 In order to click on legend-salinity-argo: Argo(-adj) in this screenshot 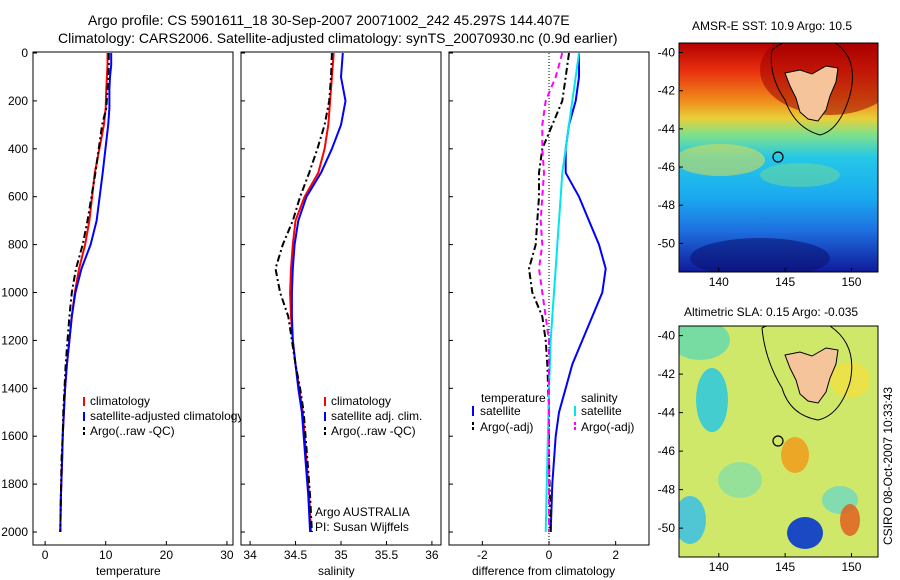, I will do `click(607, 427)`.